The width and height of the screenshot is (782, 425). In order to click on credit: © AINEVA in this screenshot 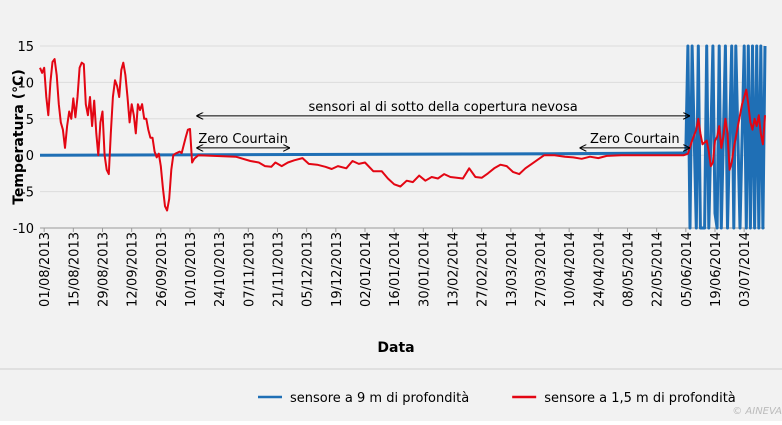, I will do `click(757, 411)`.